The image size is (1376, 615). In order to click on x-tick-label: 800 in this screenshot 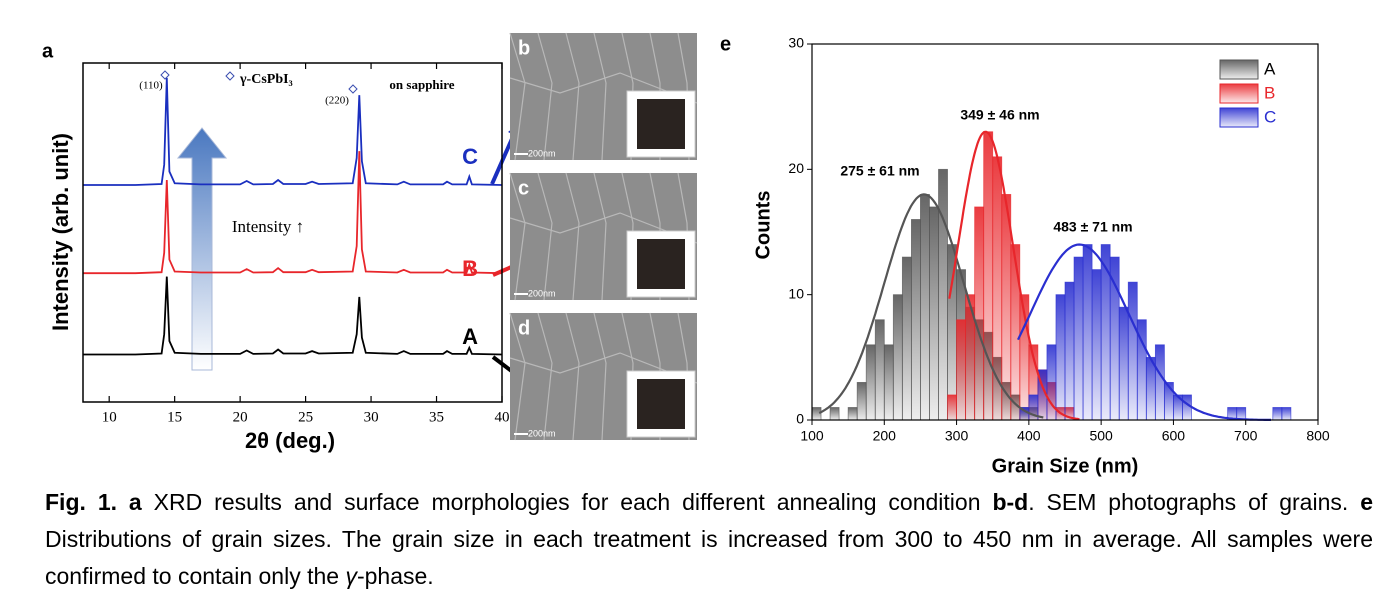, I will do `click(1318, 436)`.